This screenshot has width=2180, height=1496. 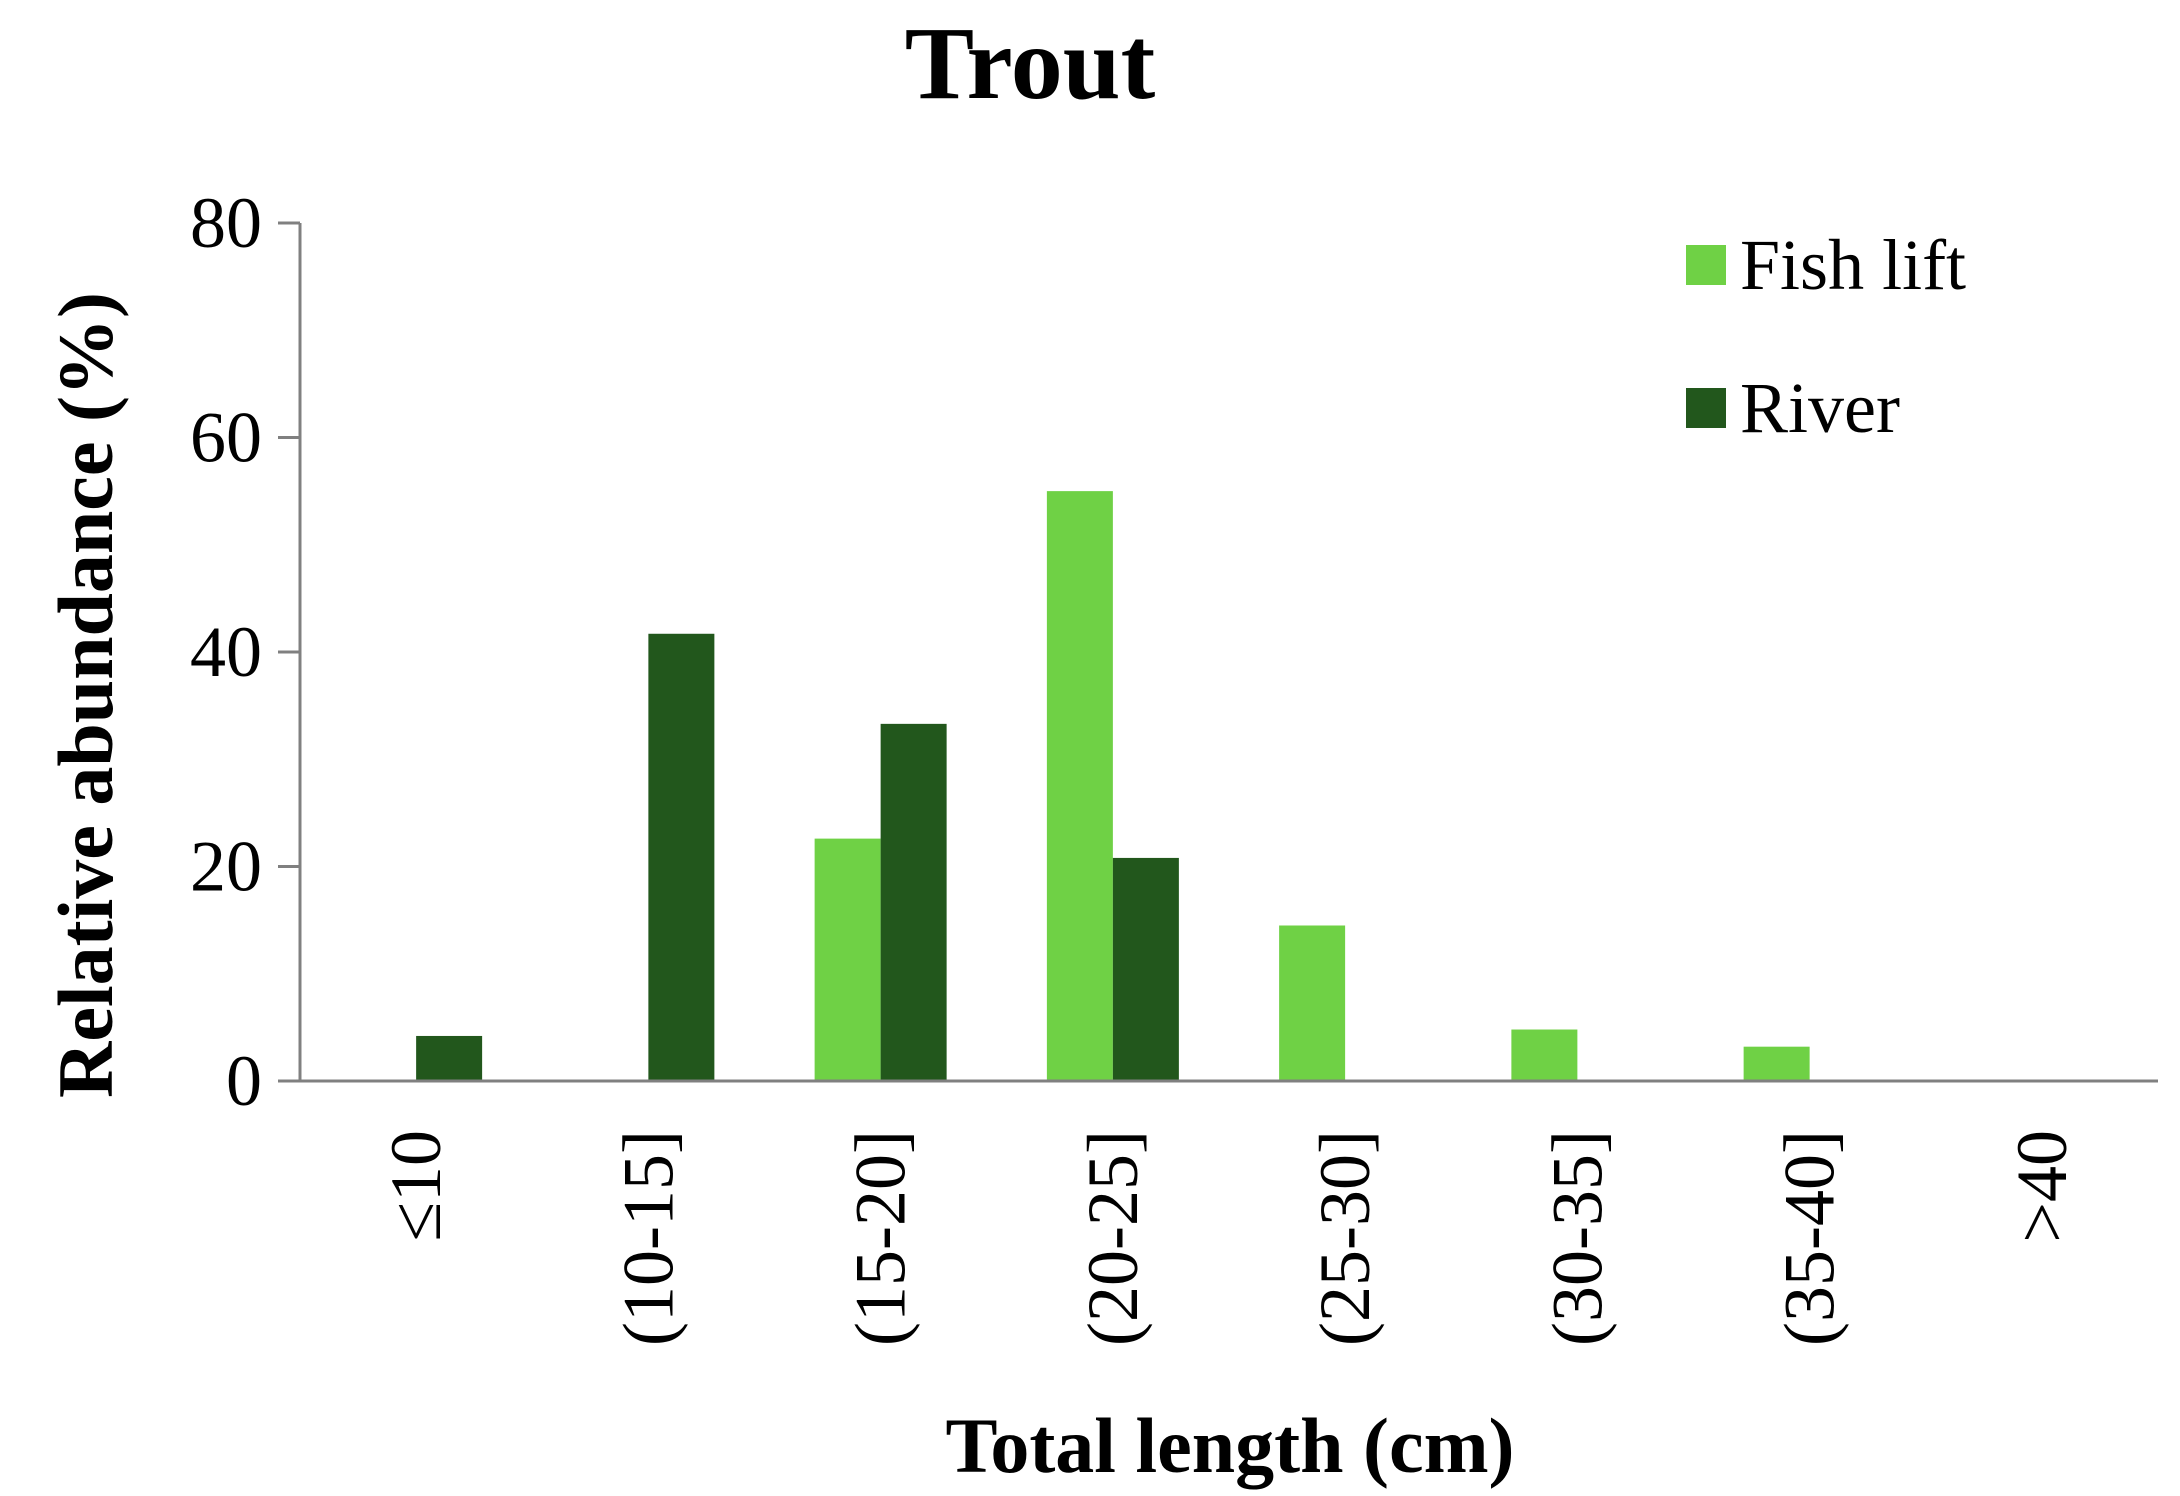 I want to click on x-tick-label-1: (10-15], so click(x=648, y=1238).